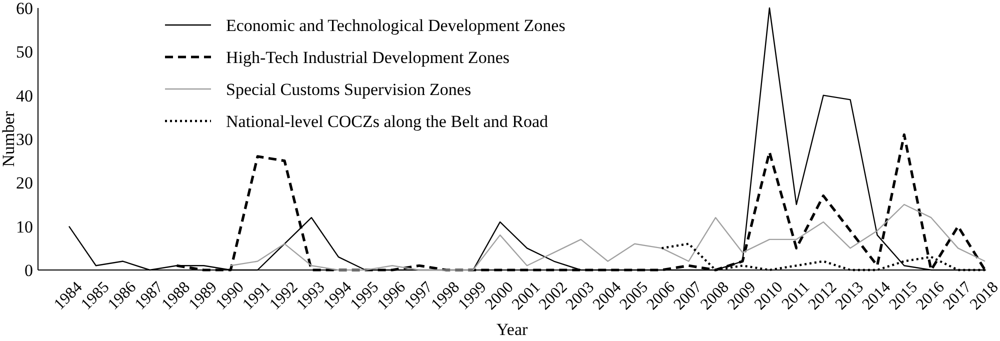  I want to click on legend-label: National-level COCZs along the Belt and Road, so click(387, 121).